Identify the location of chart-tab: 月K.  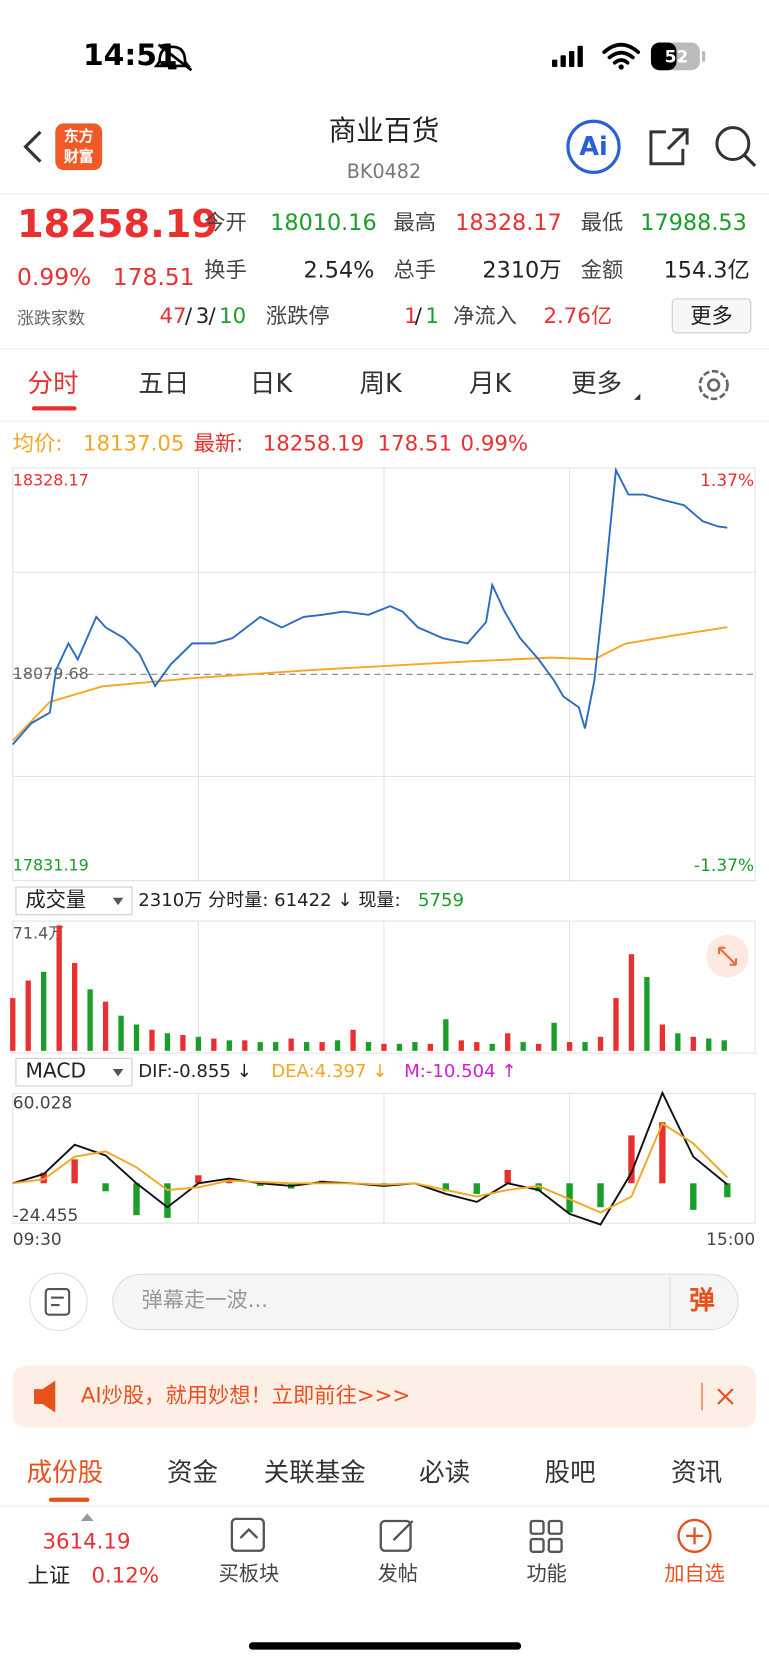
(491, 384).